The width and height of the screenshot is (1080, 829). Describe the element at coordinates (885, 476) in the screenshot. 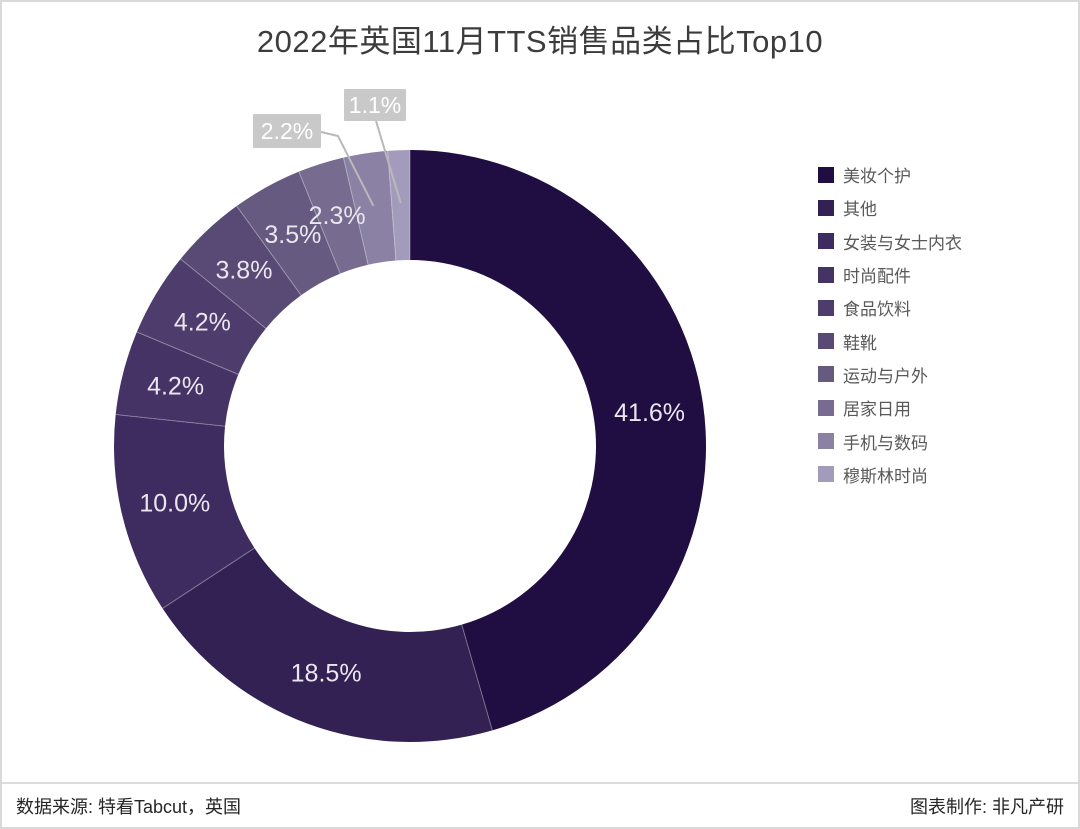

I see `legend-label: 穆斯林时尚` at that location.